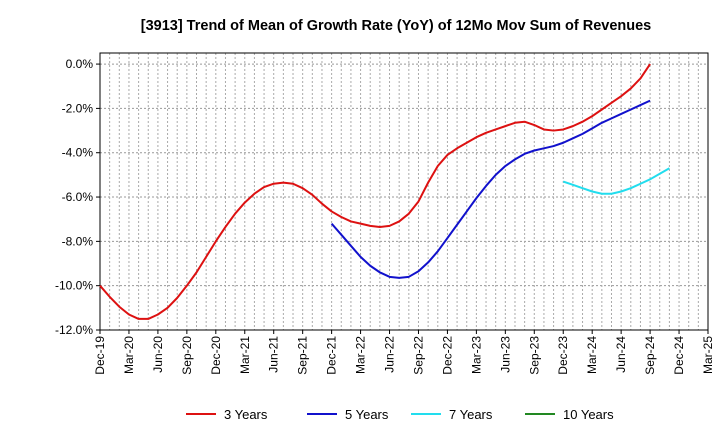  What do you see at coordinates (158, 354) in the screenshot?
I see `x-tick-label: Jun-20` at bounding box center [158, 354].